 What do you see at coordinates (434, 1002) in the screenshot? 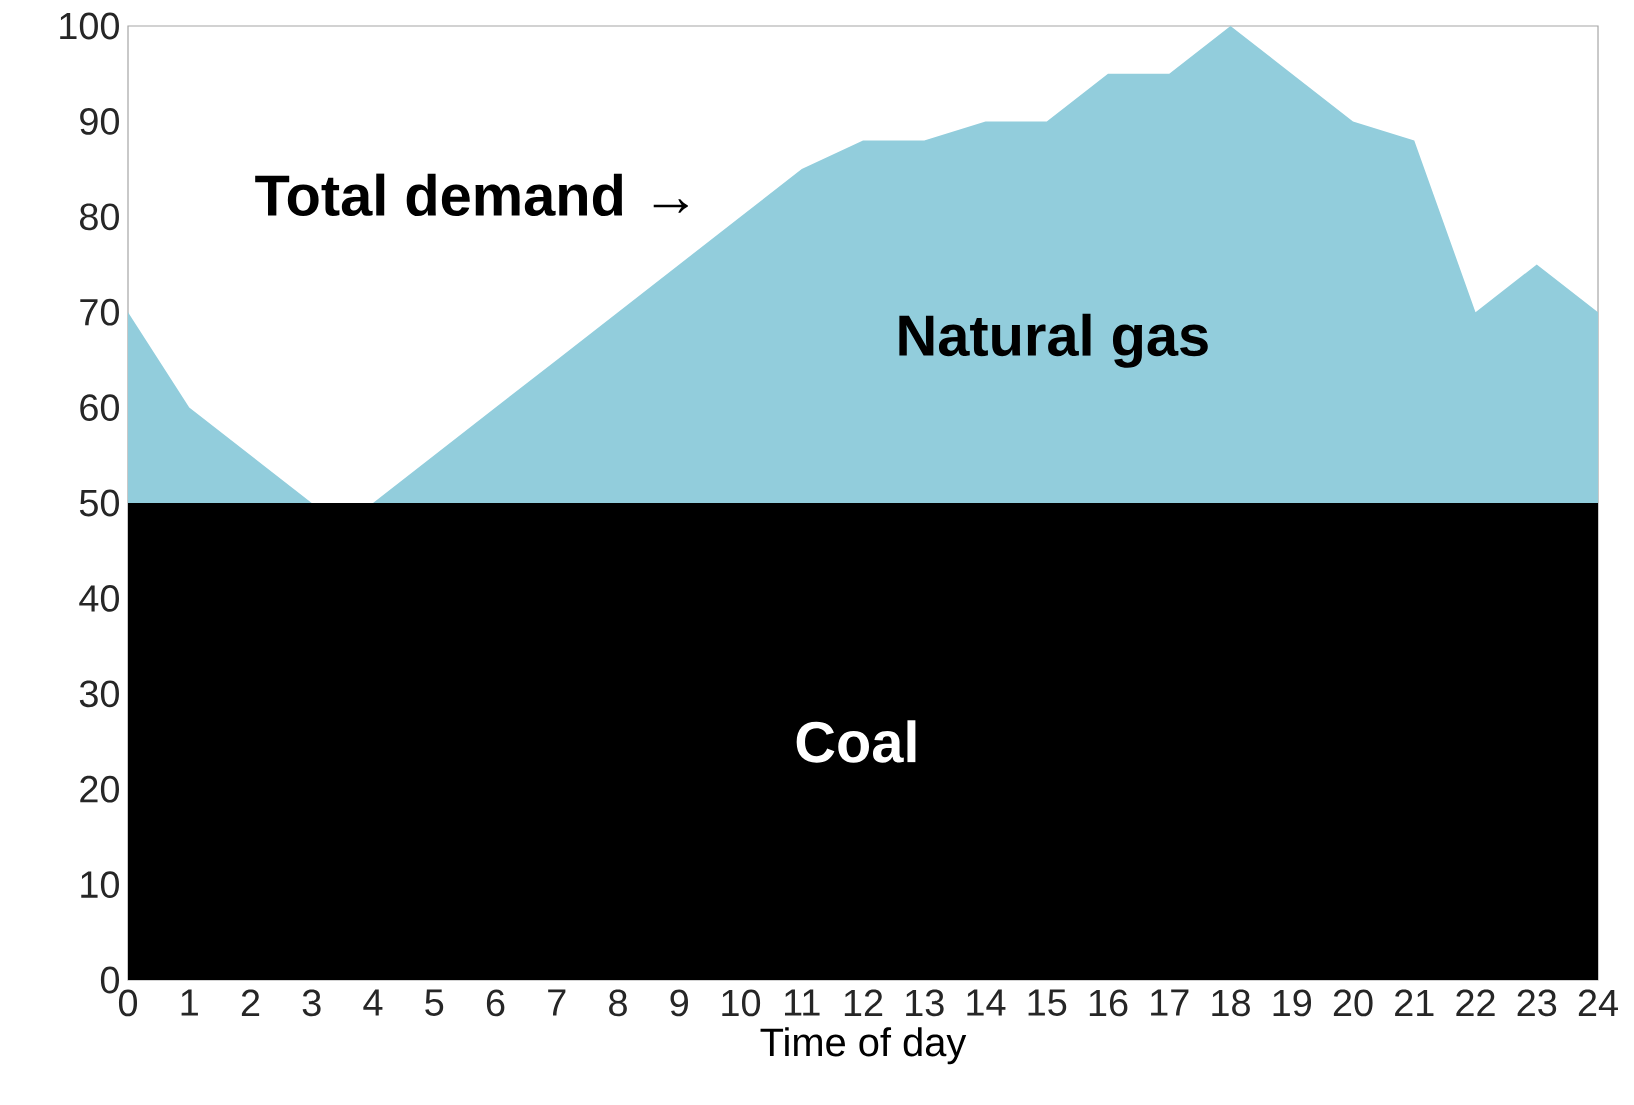
I see `x-tick-label: 5` at bounding box center [434, 1002].